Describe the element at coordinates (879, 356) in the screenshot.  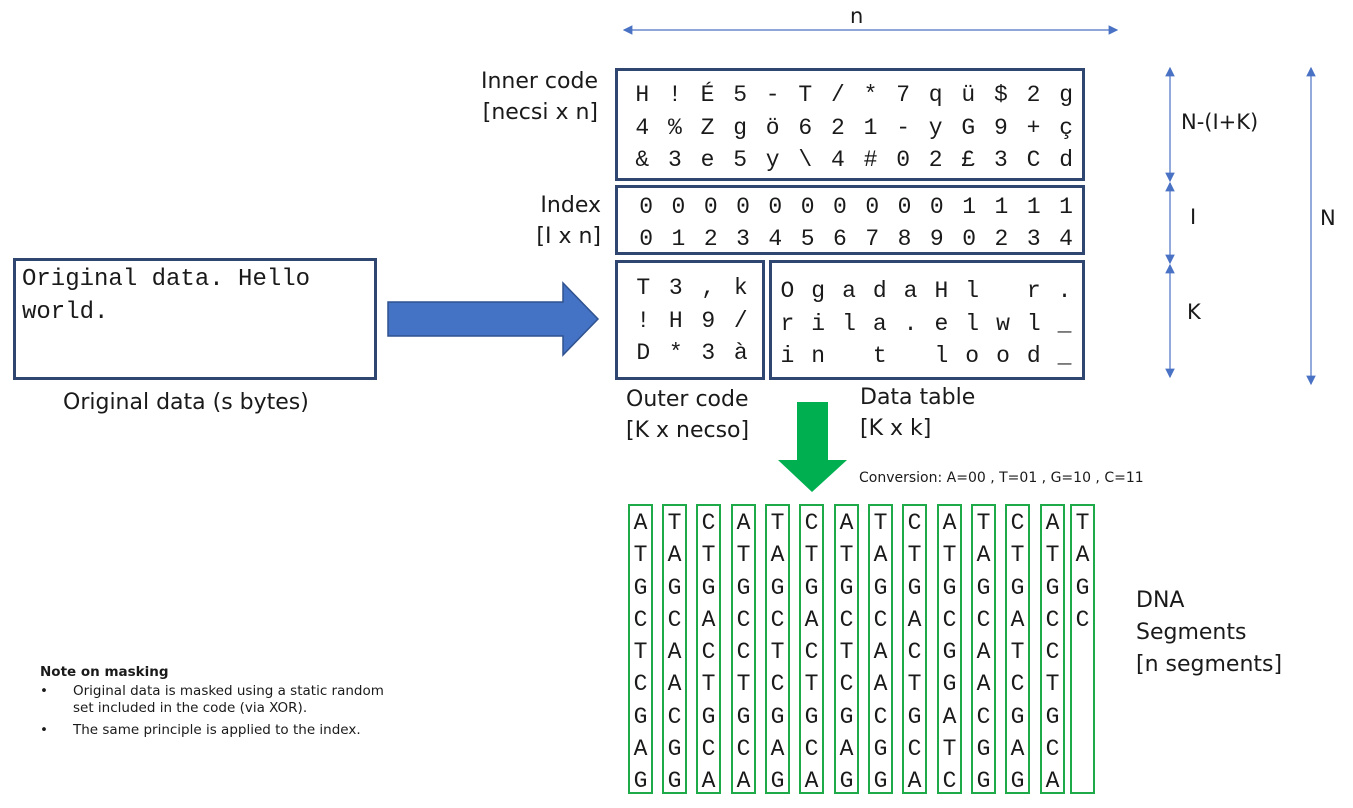
I see `grid-cell: t` at that location.